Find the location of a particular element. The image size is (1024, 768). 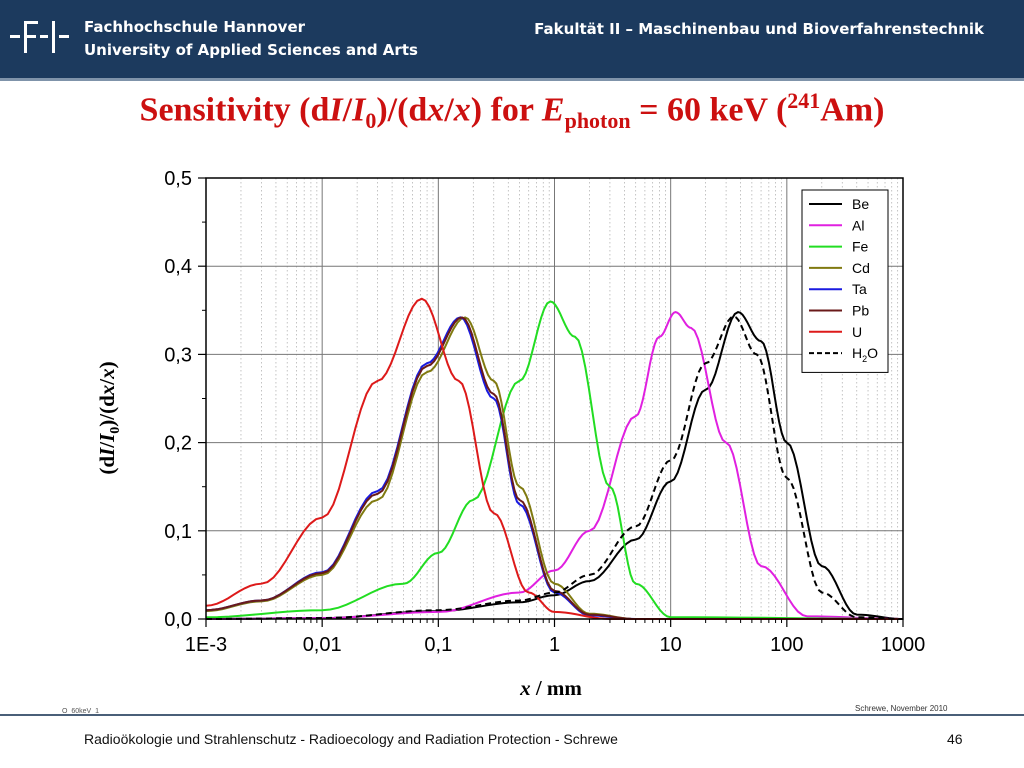

slide-id: O_60keV_1 is located at coordinates (80, 711).